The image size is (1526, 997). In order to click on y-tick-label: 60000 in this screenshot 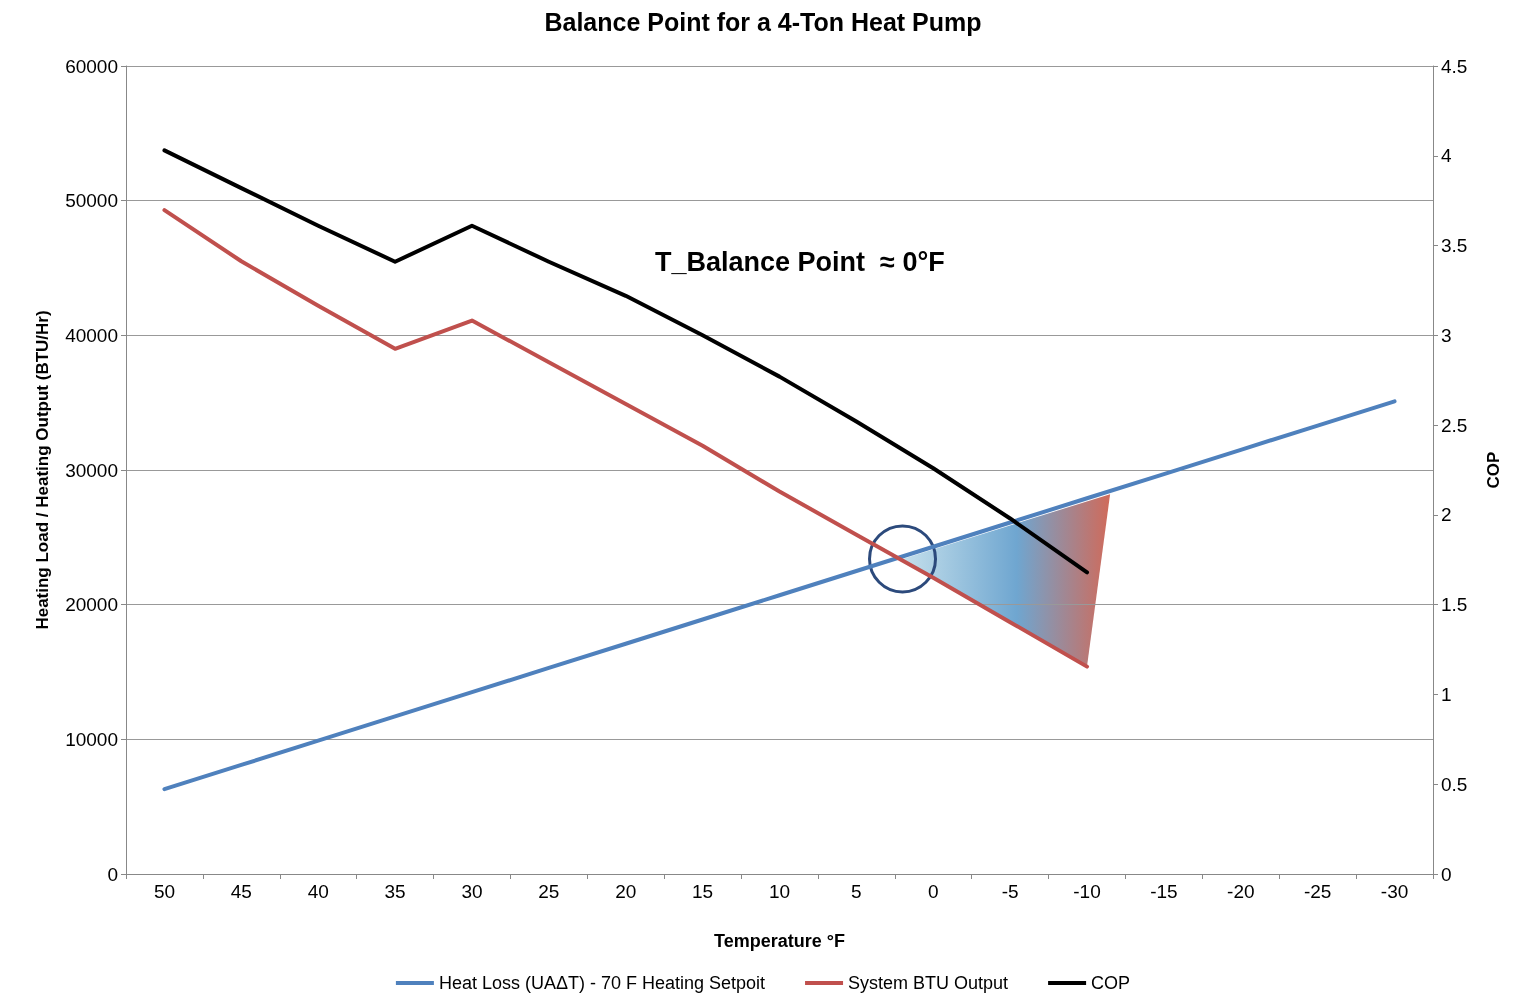, I will do `click(91, 66)`.